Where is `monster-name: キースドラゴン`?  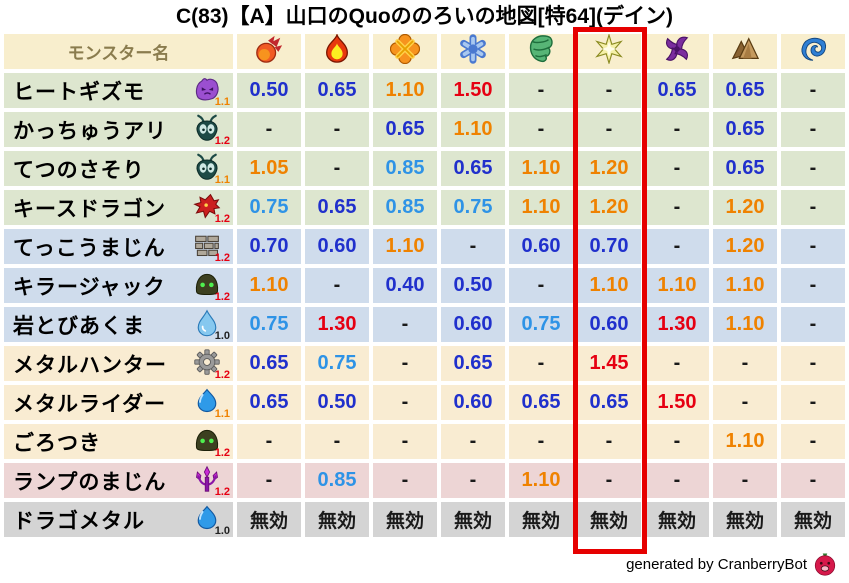 monster-name: キースドラゴン is located at coordinates (89, 209).